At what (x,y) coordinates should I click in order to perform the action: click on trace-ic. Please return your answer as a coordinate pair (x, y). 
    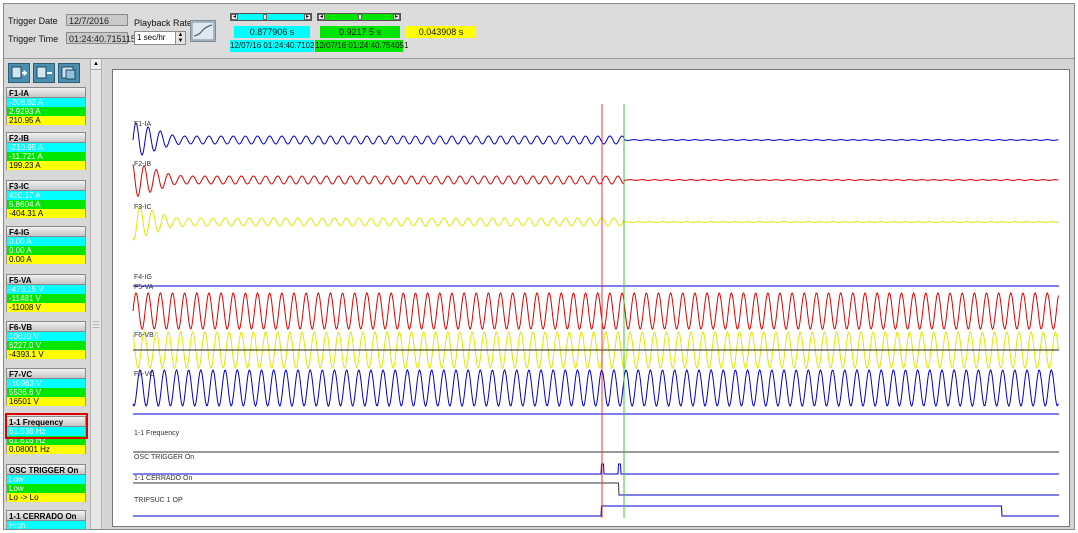
    Looking at the image, I should click on (595, 223).